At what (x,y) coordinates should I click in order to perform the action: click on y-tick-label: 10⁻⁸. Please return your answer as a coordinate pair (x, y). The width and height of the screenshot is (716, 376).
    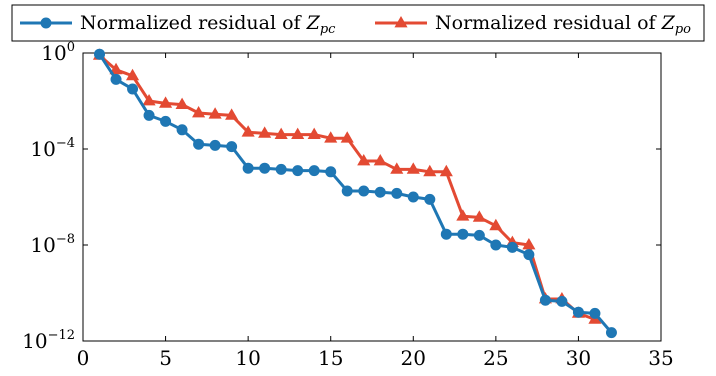
    Looking at the image, I should click on (52, 244).